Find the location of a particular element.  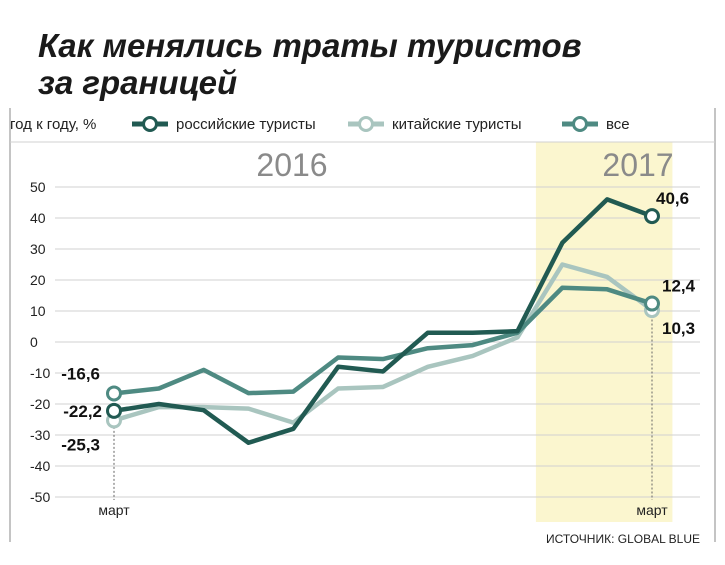

y-tick-label-0: 0 is located at coordinates (34, 342).